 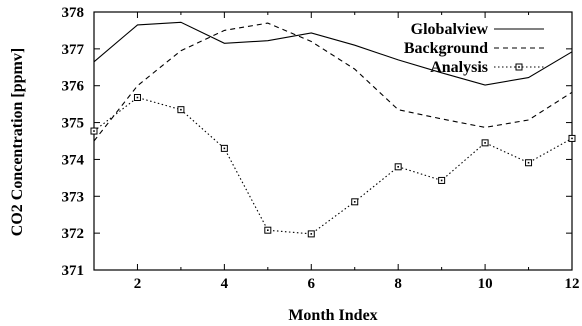 I want to click on y-tick-label: 372, so click(x=73, y=234).